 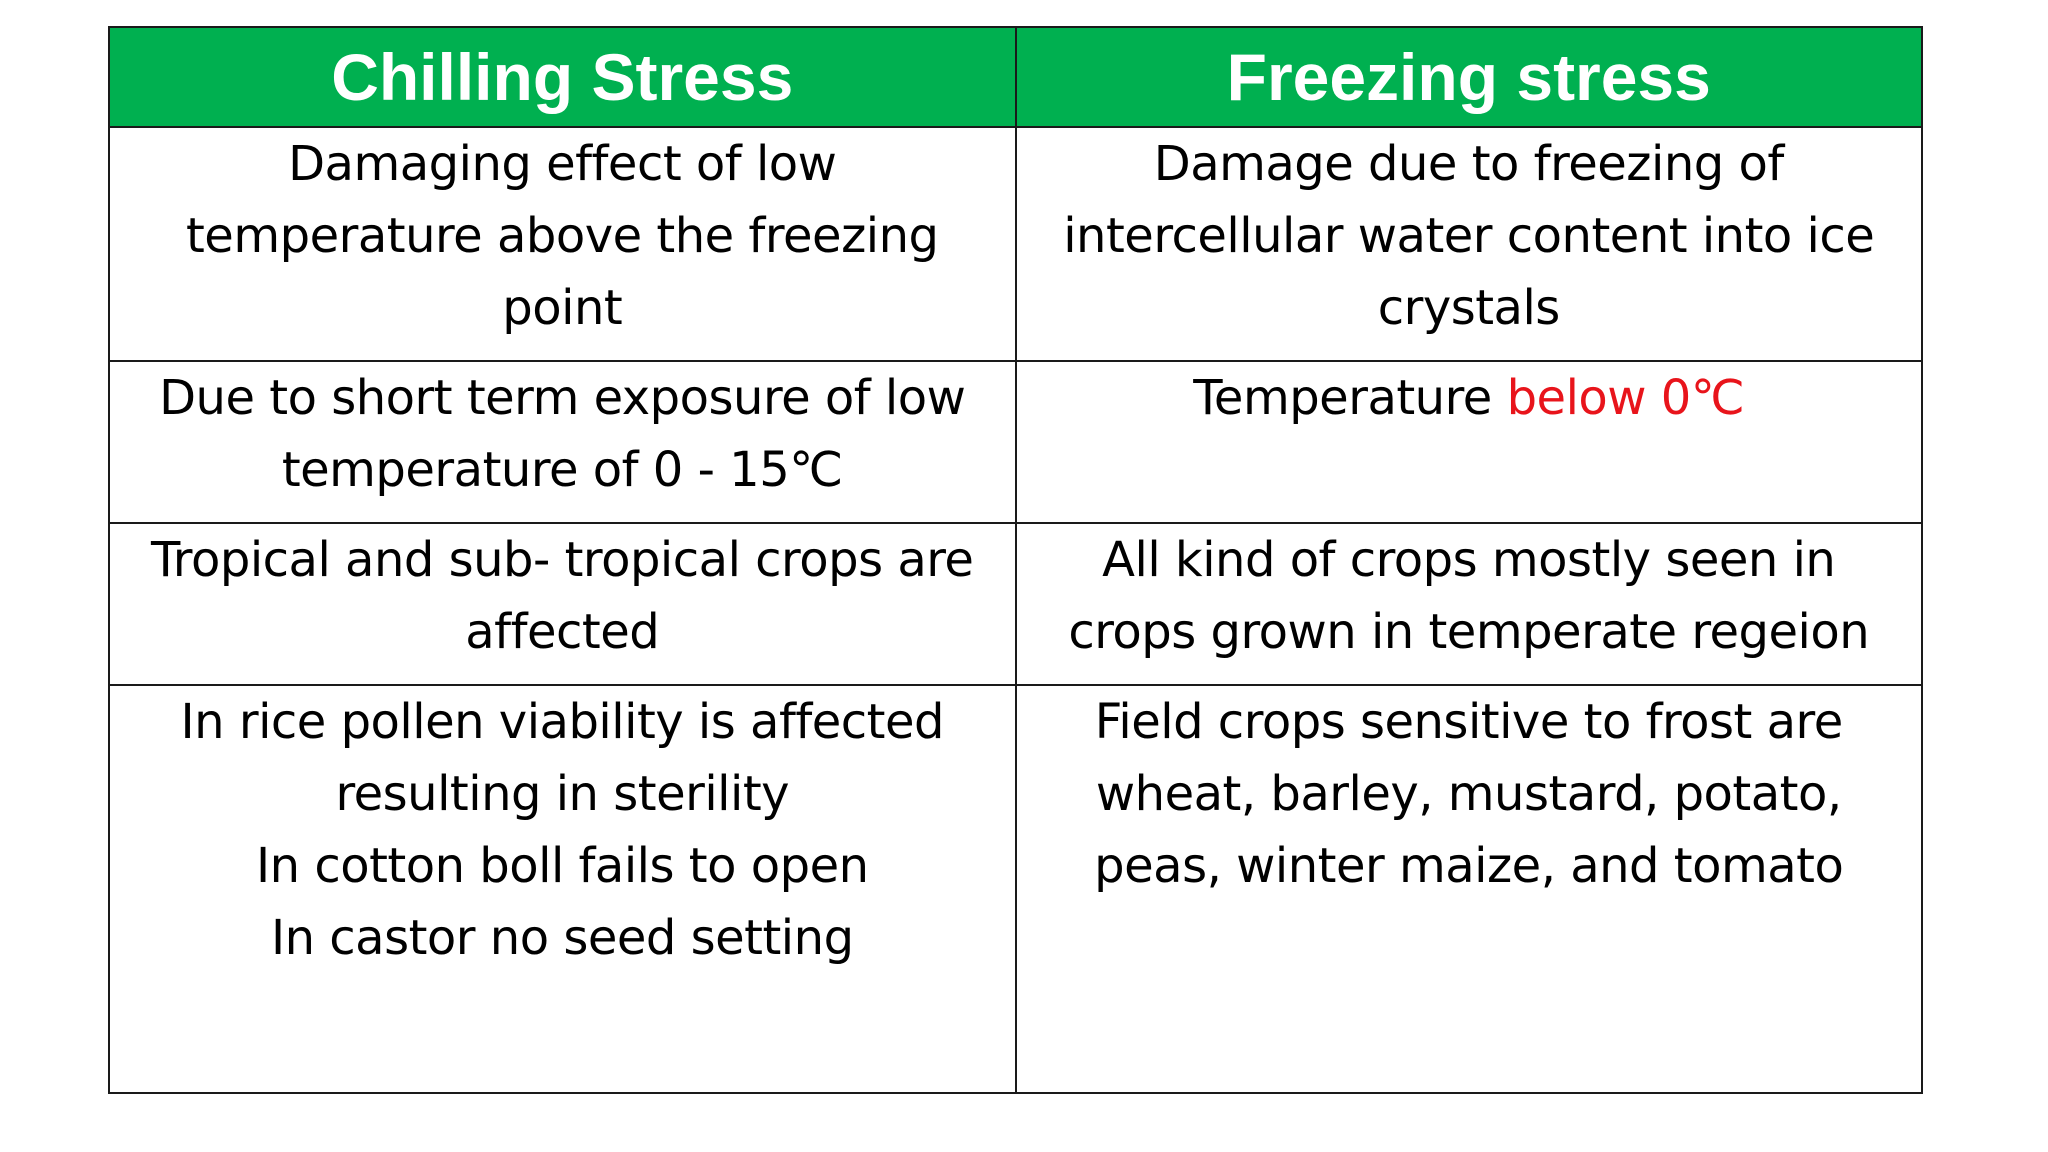 What do you see at coordinates (562, 722) in the screenshot?
I see `cell-line: In rice pollen viability is affected` at bounding box center [562, 722].